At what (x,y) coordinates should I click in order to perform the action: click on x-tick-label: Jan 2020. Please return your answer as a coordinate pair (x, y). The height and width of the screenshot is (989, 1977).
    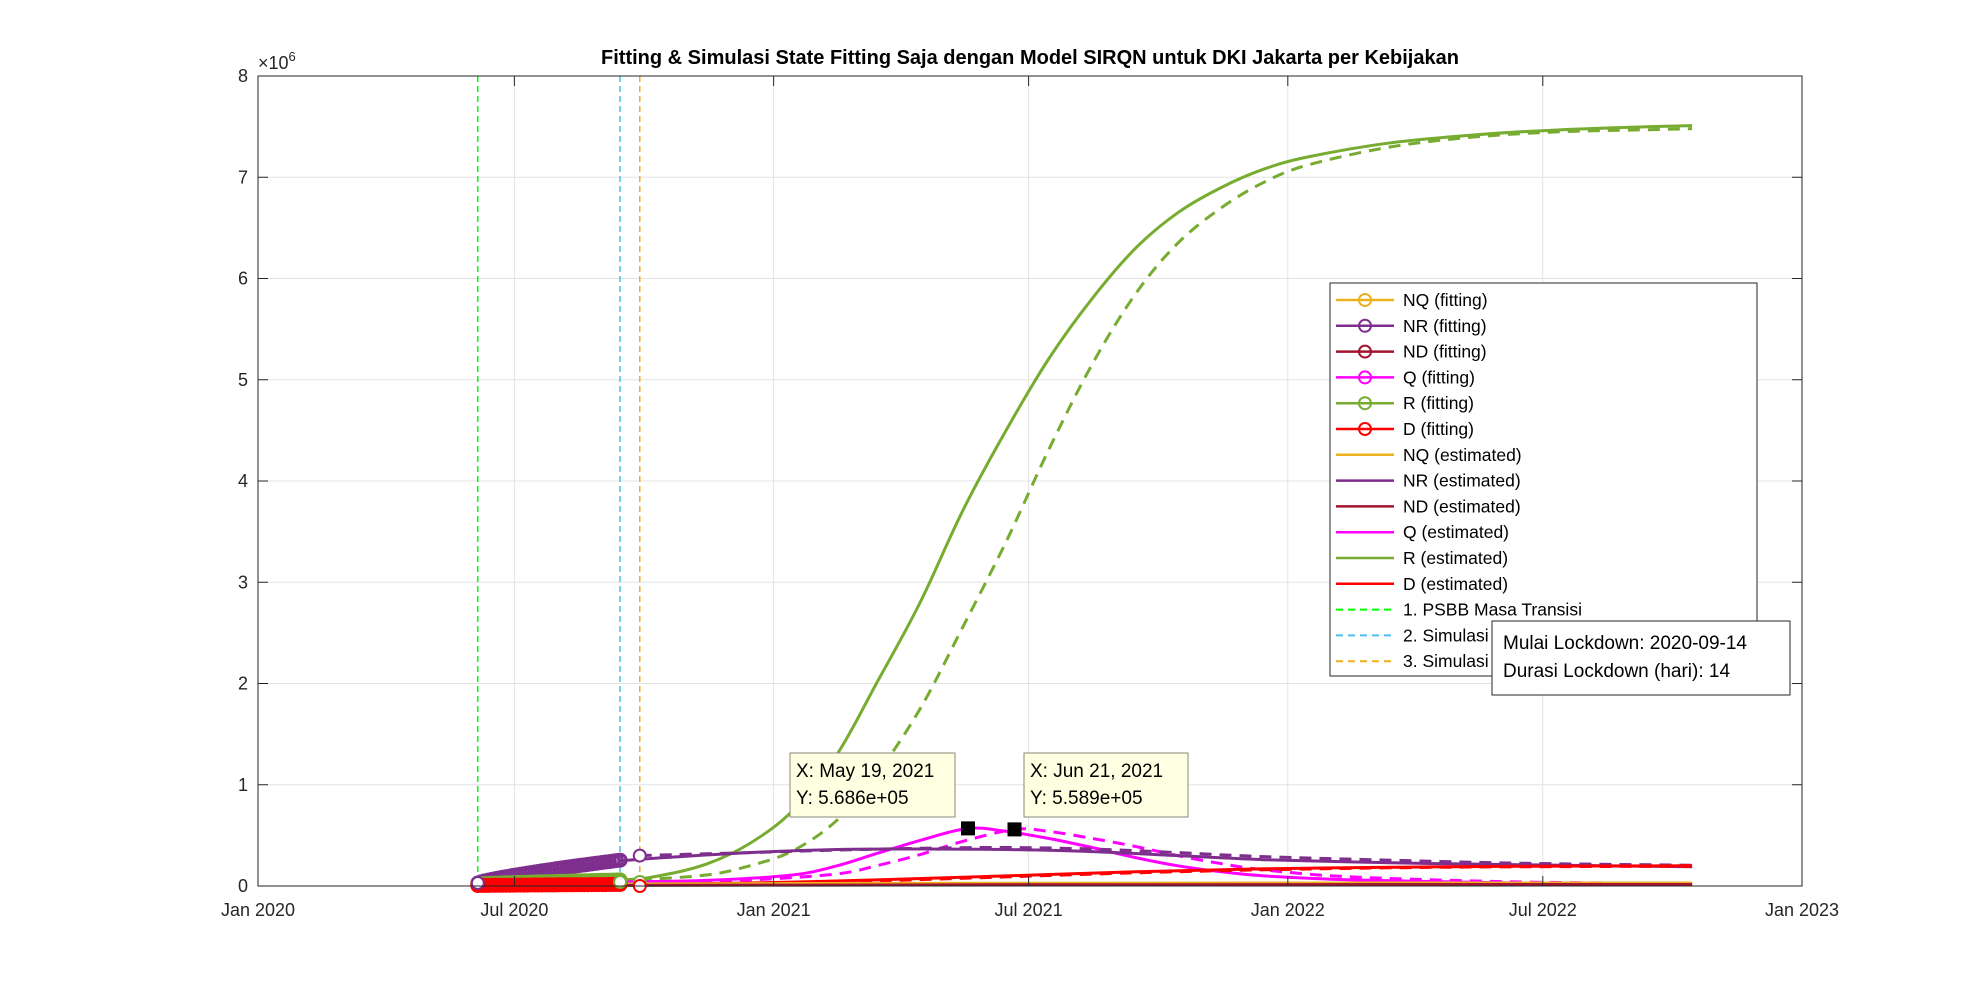
    Looking at the image, I should click on (258, 910).